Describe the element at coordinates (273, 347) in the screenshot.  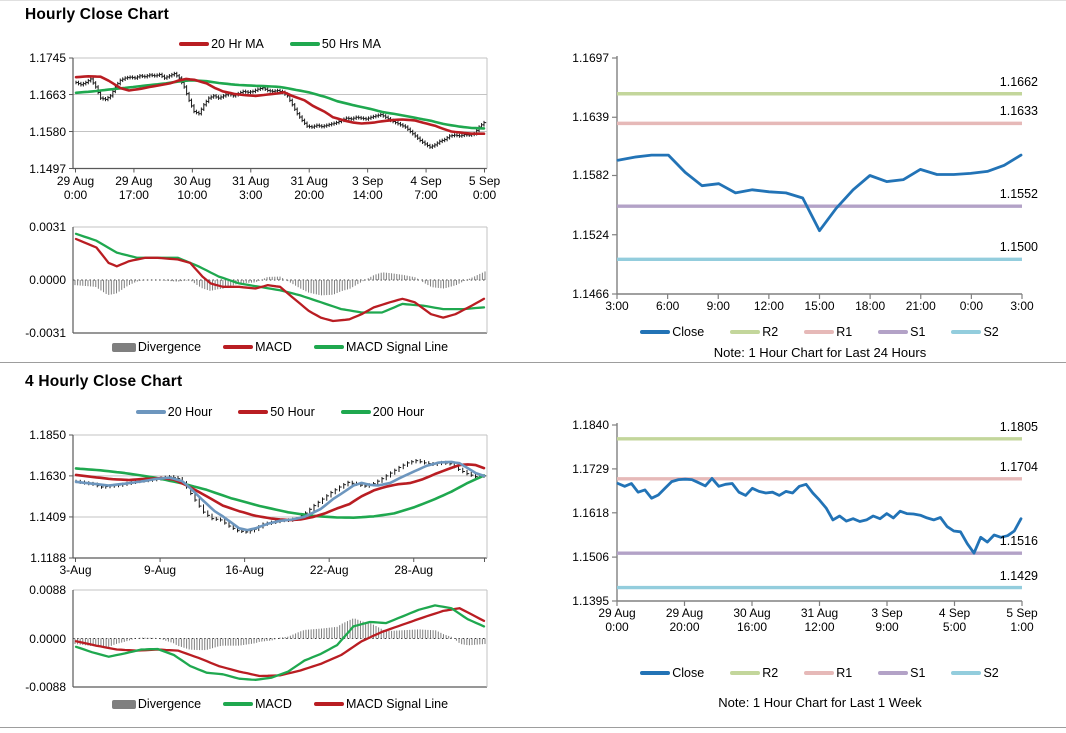
I see `legend-label: MACD` at that location.